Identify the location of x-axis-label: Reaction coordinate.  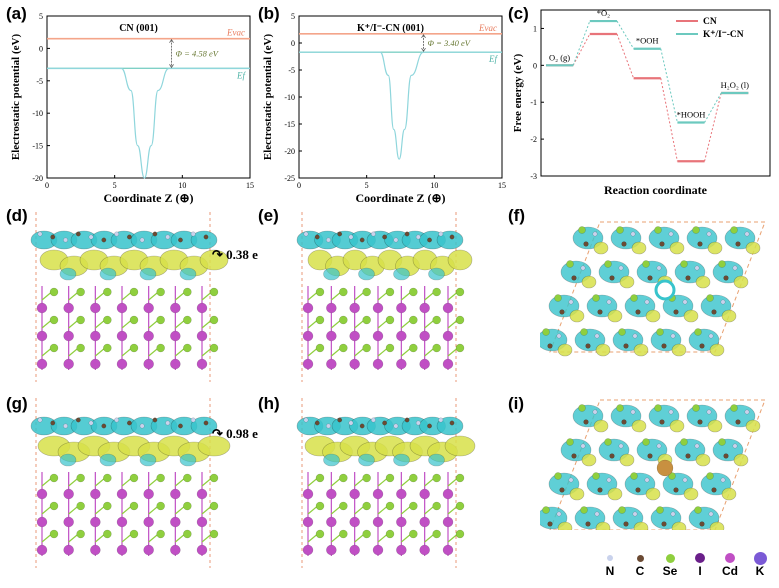
(656, 190).